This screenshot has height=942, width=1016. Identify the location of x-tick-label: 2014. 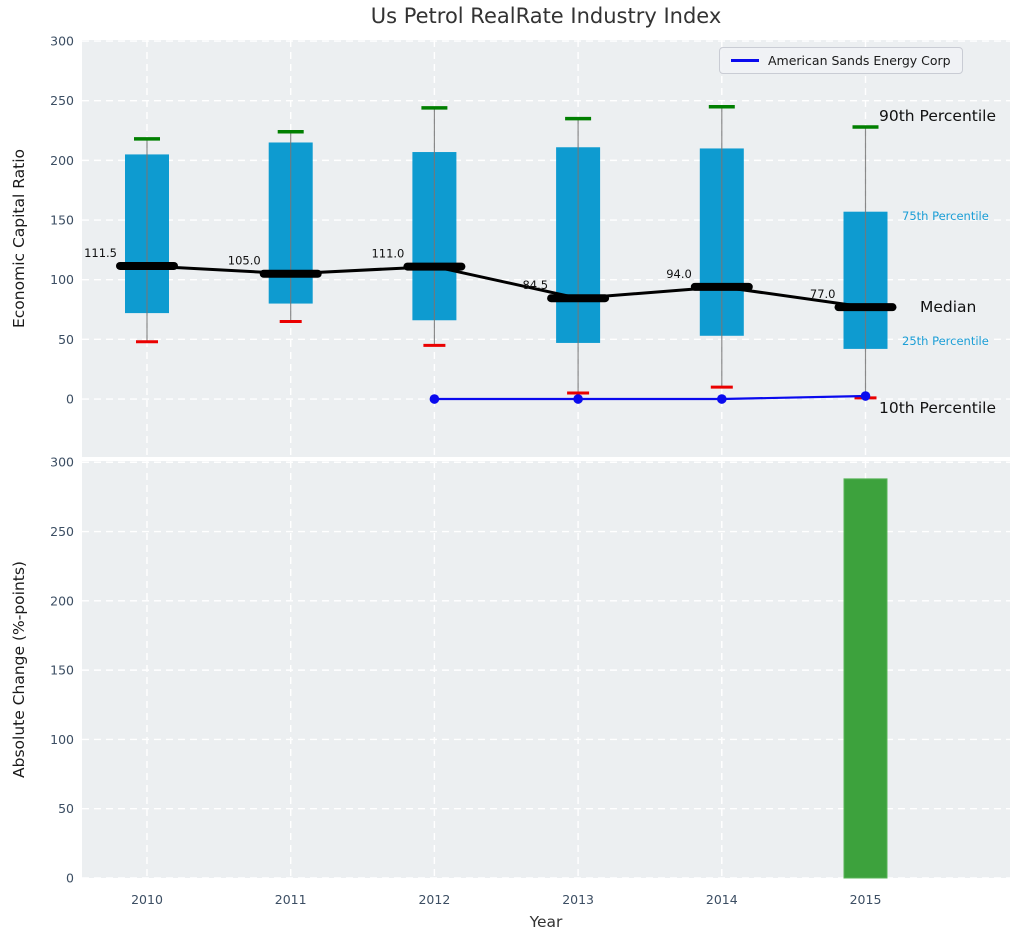
(722, 899).